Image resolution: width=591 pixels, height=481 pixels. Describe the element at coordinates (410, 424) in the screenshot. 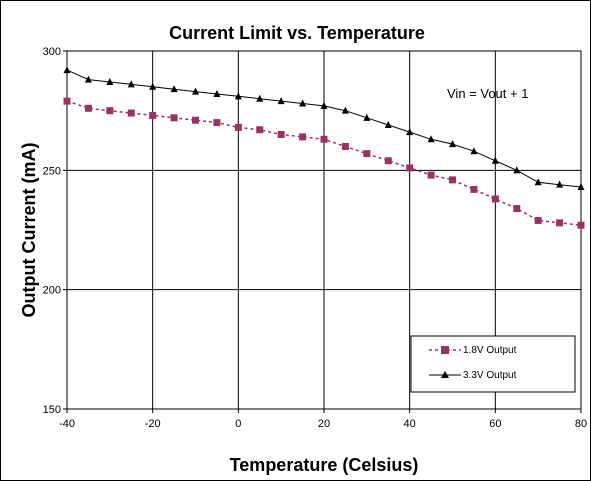

I see `x-tick-label: 40` at that location.